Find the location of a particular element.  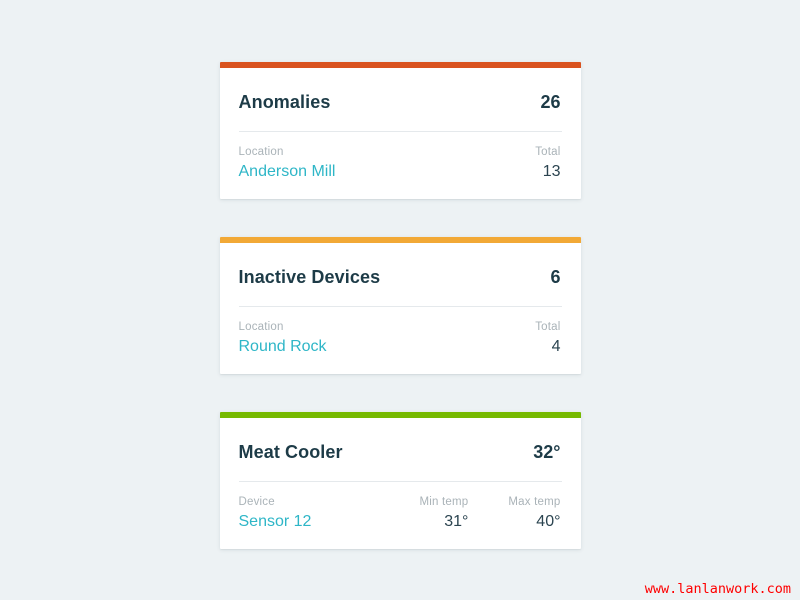

watermark: www.lanlanwork.com is located at coordinates (717, 589).